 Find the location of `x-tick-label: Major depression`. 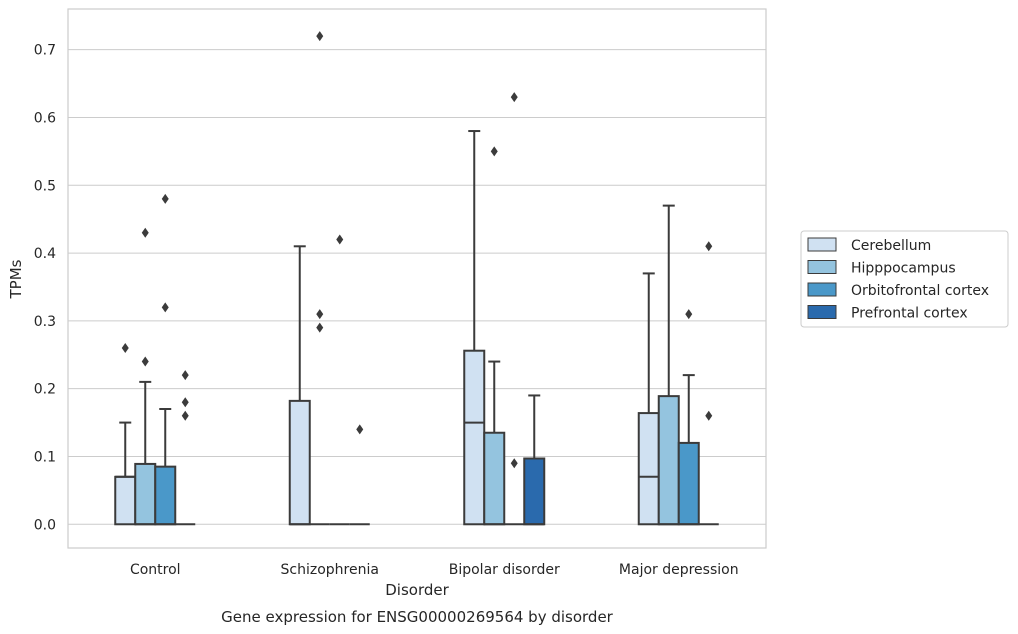

x-tick-label: Major depression is located at coordinates (679, 570).